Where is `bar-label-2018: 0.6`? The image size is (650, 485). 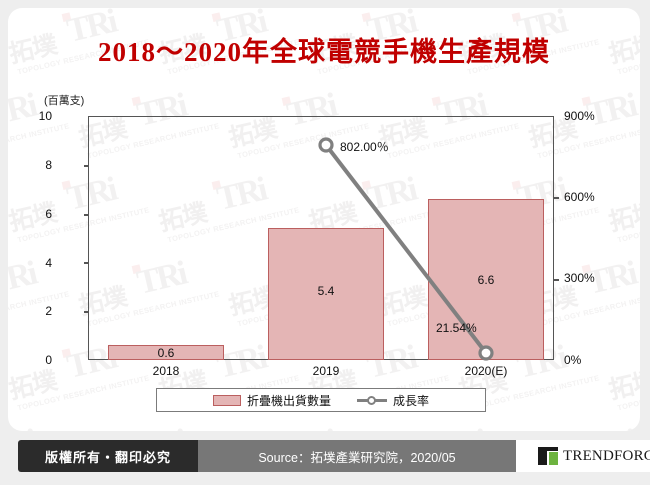
bar-label-2018: 0.6 is located at coordinates (166, 353).